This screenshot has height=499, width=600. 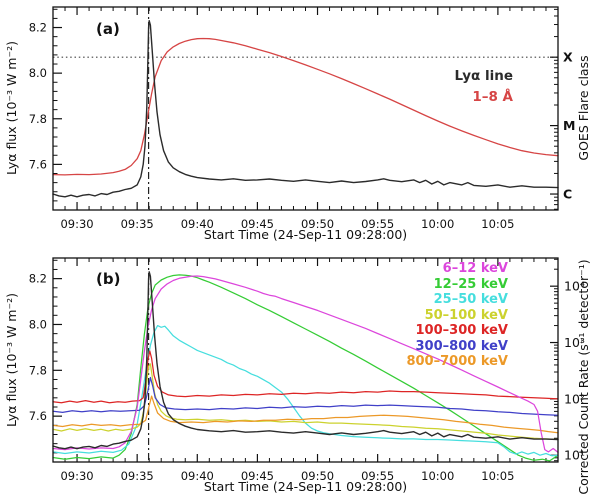 What do you see at coordinates (461, 346) in the screenshot?
I see `legend-300-800kev: 300–800 keV` at bounding box center [461, 346].